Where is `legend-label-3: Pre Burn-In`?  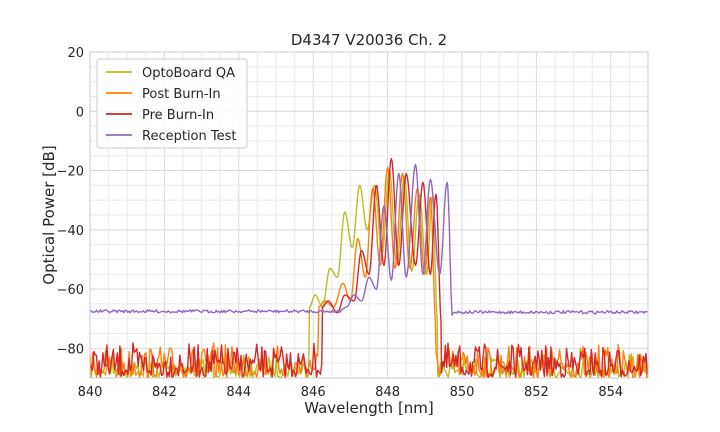 legend-label-3: Pre Burn-In is located at coordinates (178, 115).